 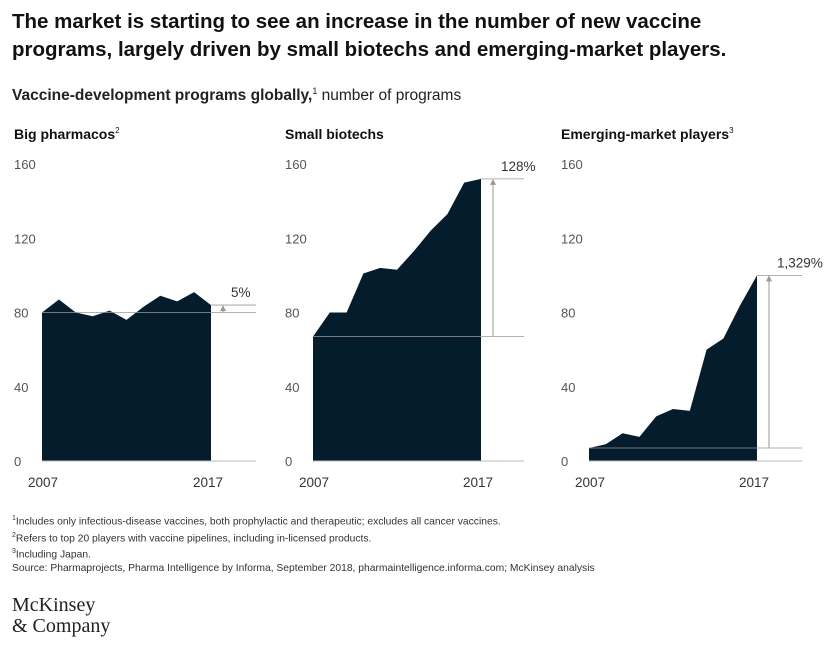 I want to click on change-annotation: 128%, so click(x=518, y=166).